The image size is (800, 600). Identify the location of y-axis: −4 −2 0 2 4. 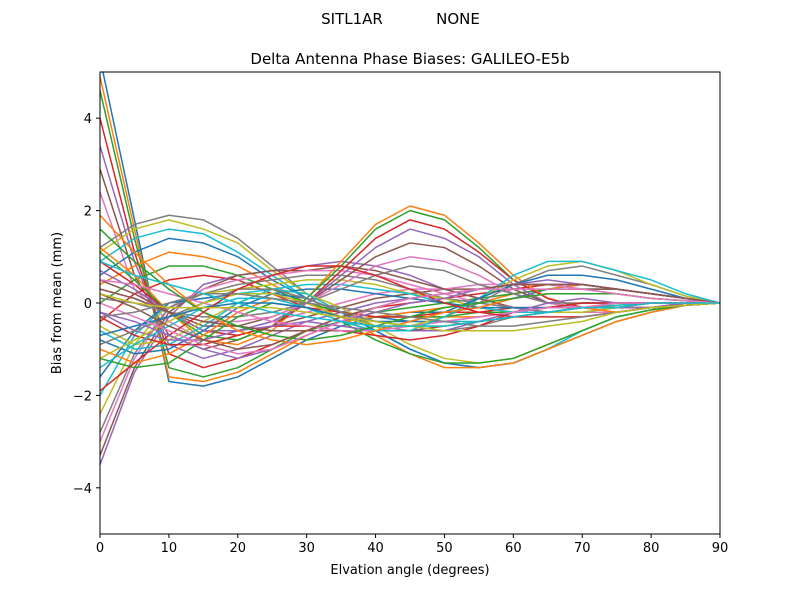
(86, 304).